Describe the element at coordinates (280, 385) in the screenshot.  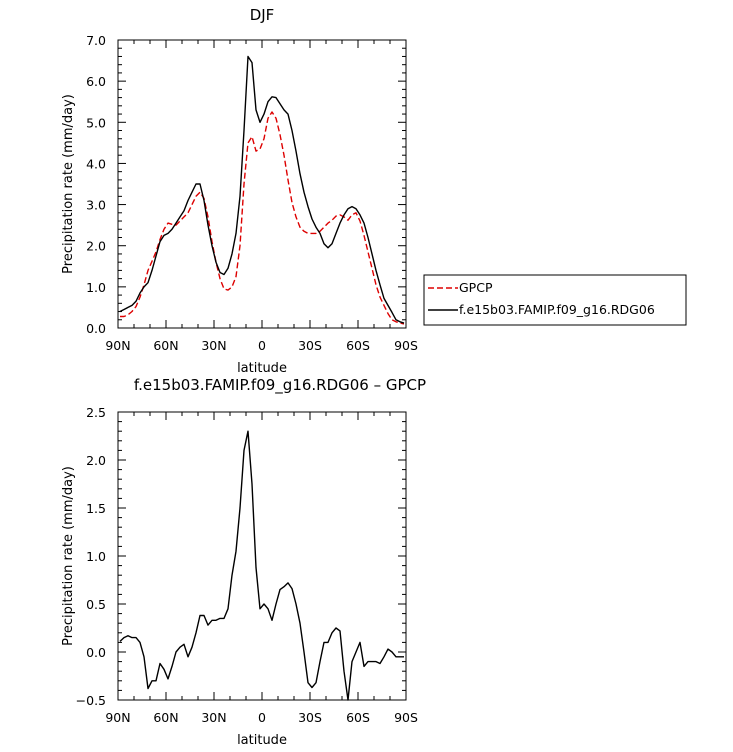
I see `chart-title-difference: f.e15b03.FAMIP.f09_g16.RDG06 – GPCP` at that location.